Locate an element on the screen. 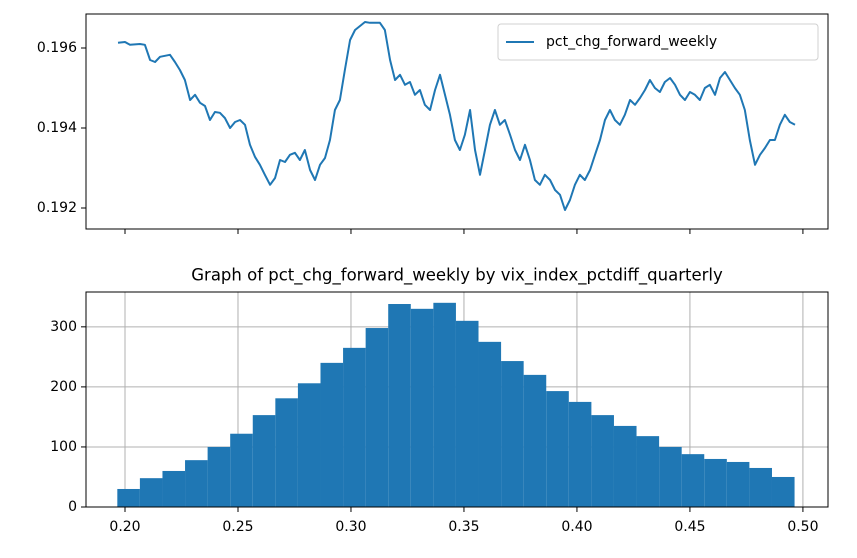  x-tick-label: 0.50 is located at coordinates (802, 527).